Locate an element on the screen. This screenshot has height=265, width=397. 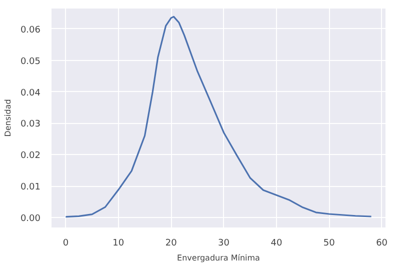
x-tick-label: 20 is located at coordinates (171, 243).